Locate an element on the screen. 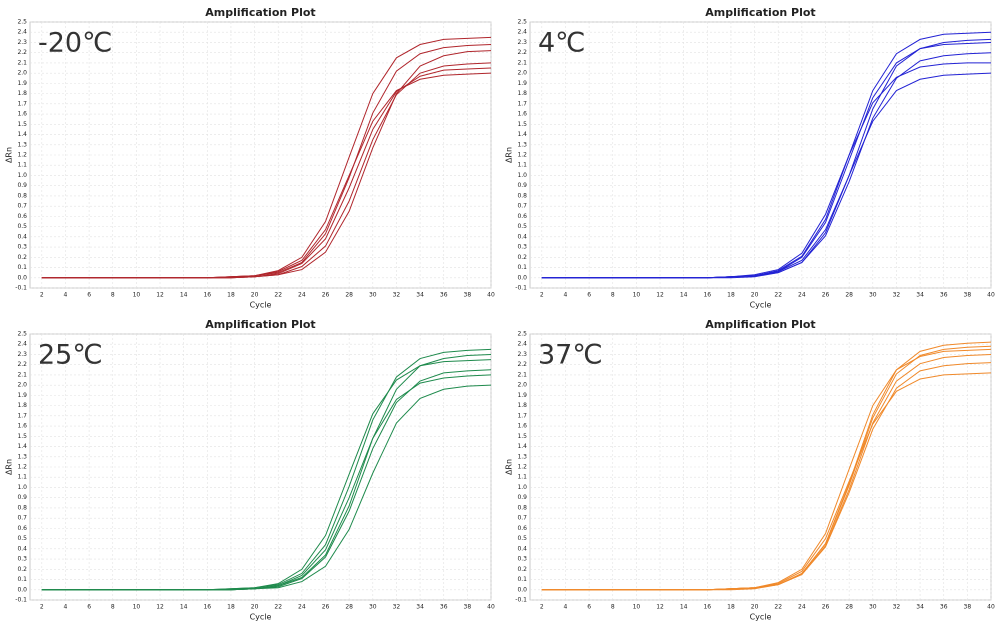 The image size is (999, 624). y-tick-label: 1.7 is located at coordinates (22, 103).